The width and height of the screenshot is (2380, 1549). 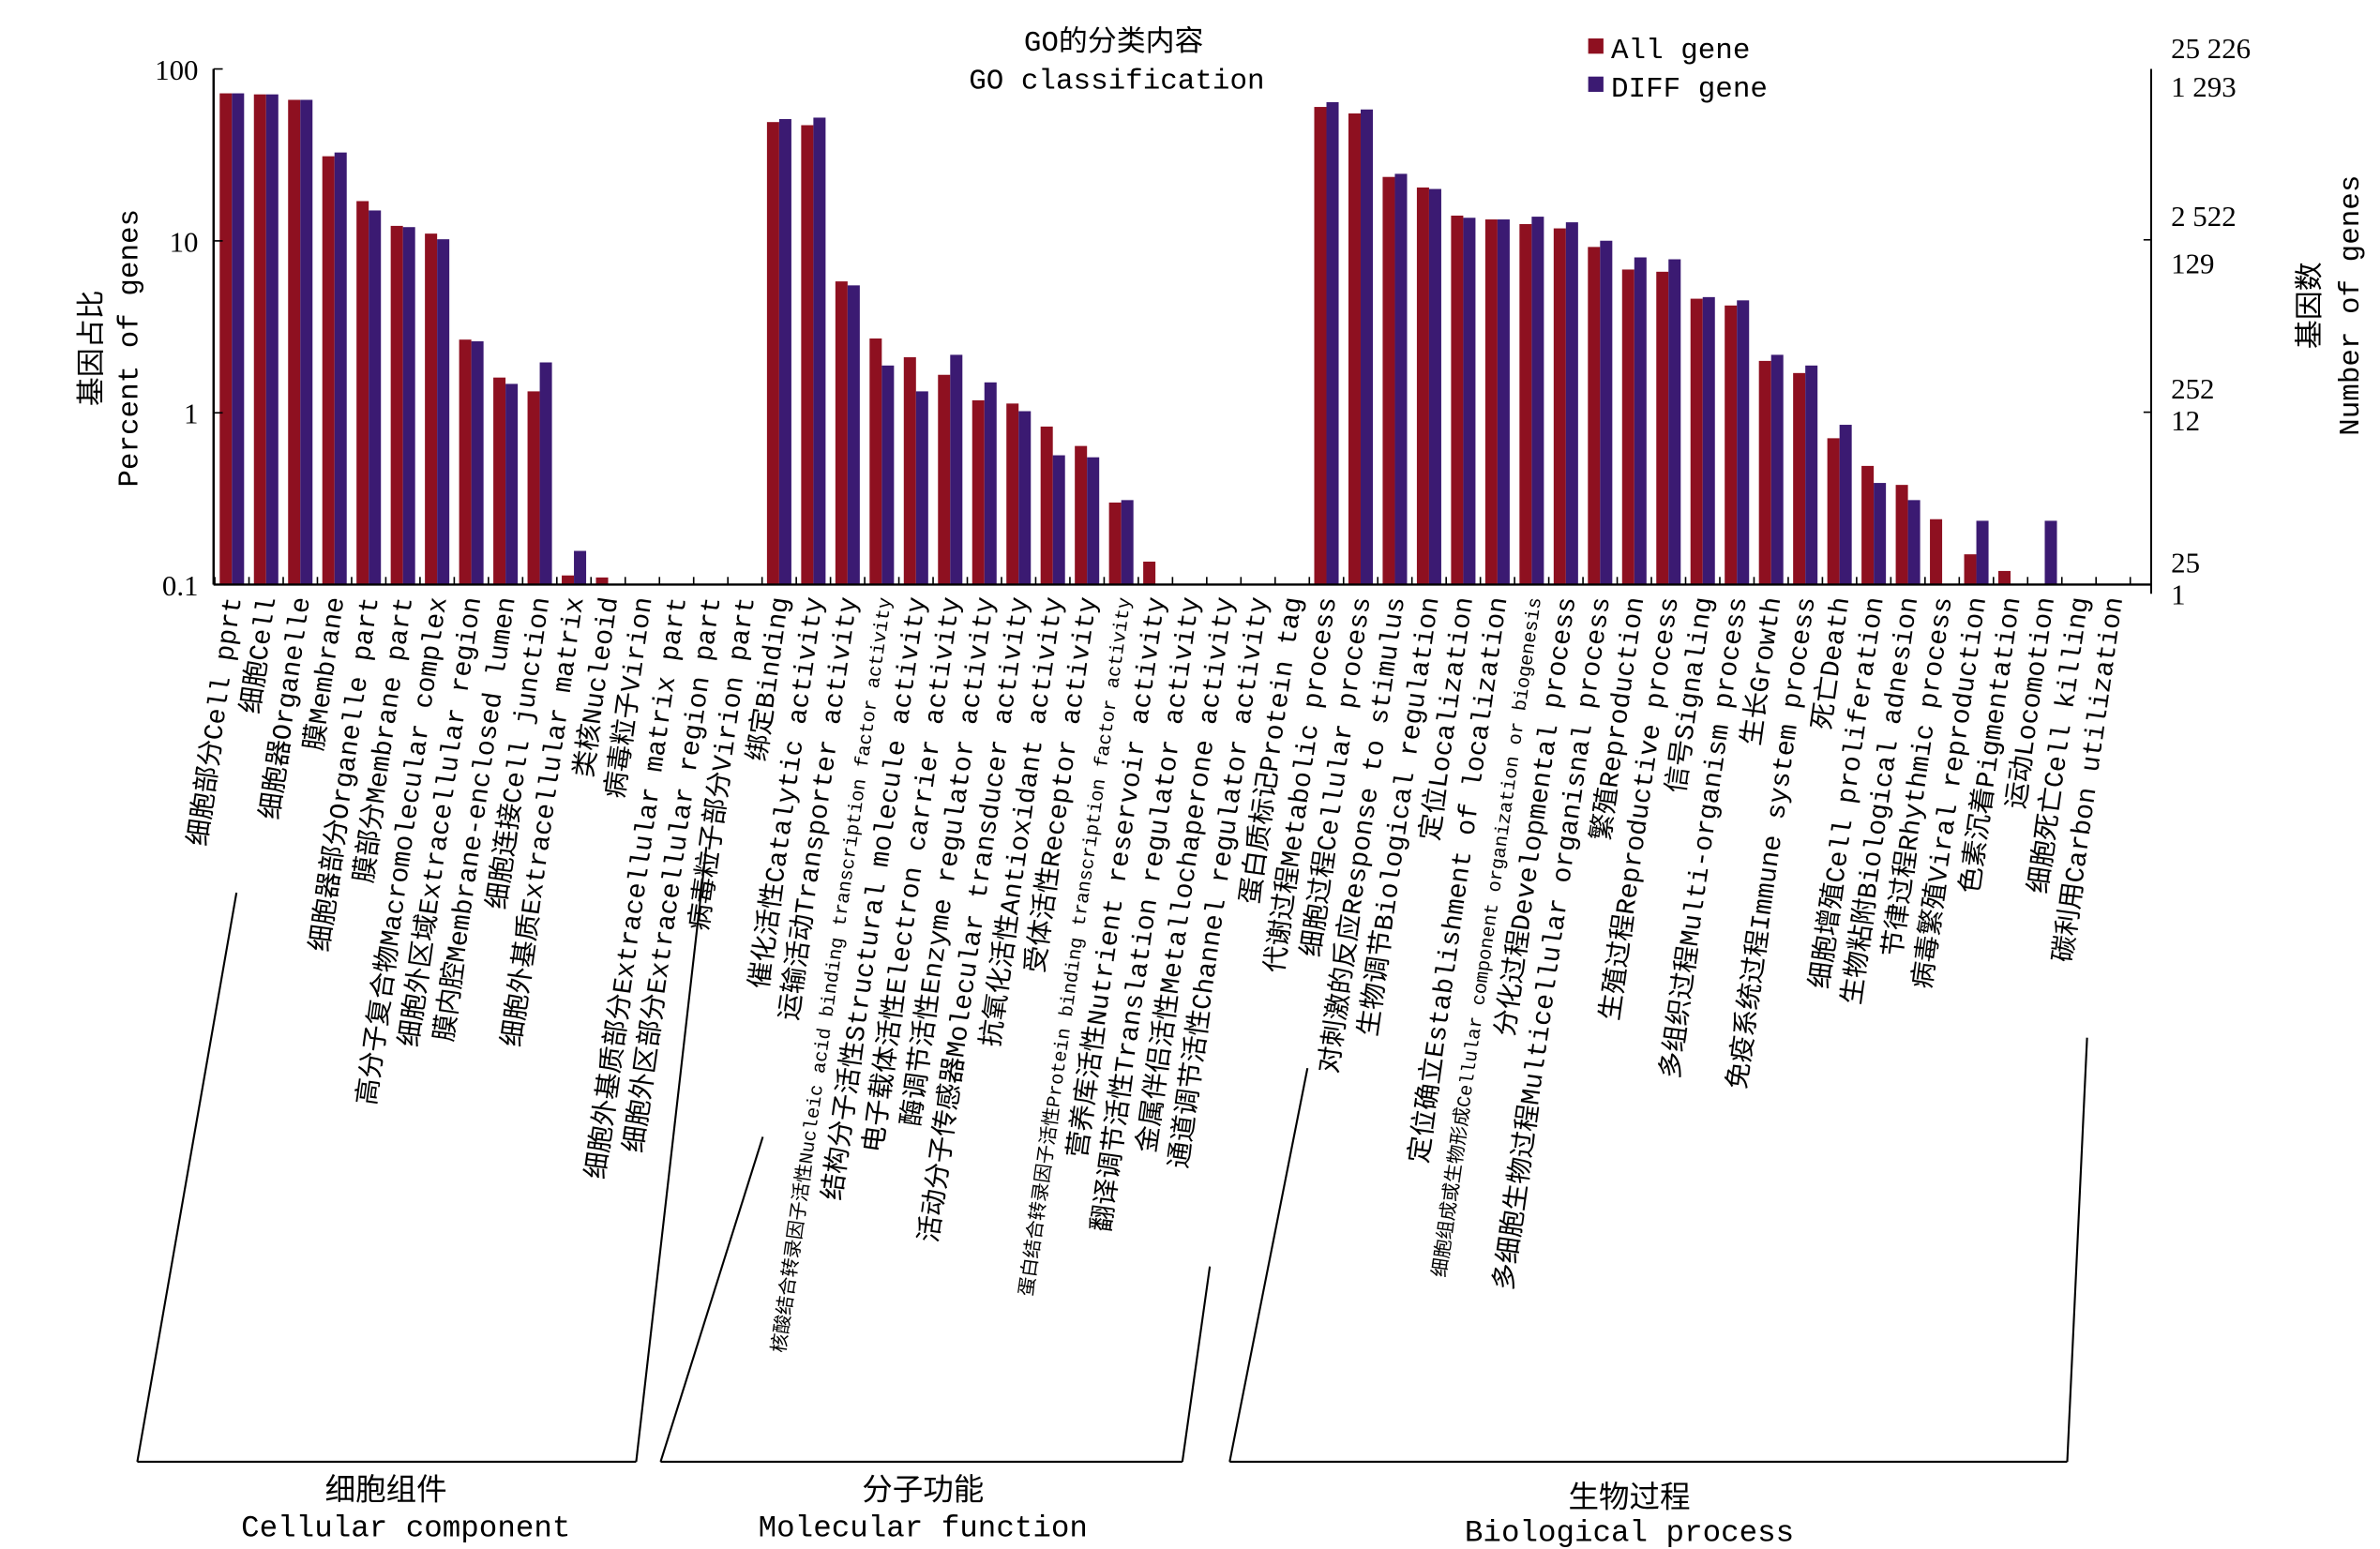 I want to click on y-tick-label: 100, so click(x=176, y=69).